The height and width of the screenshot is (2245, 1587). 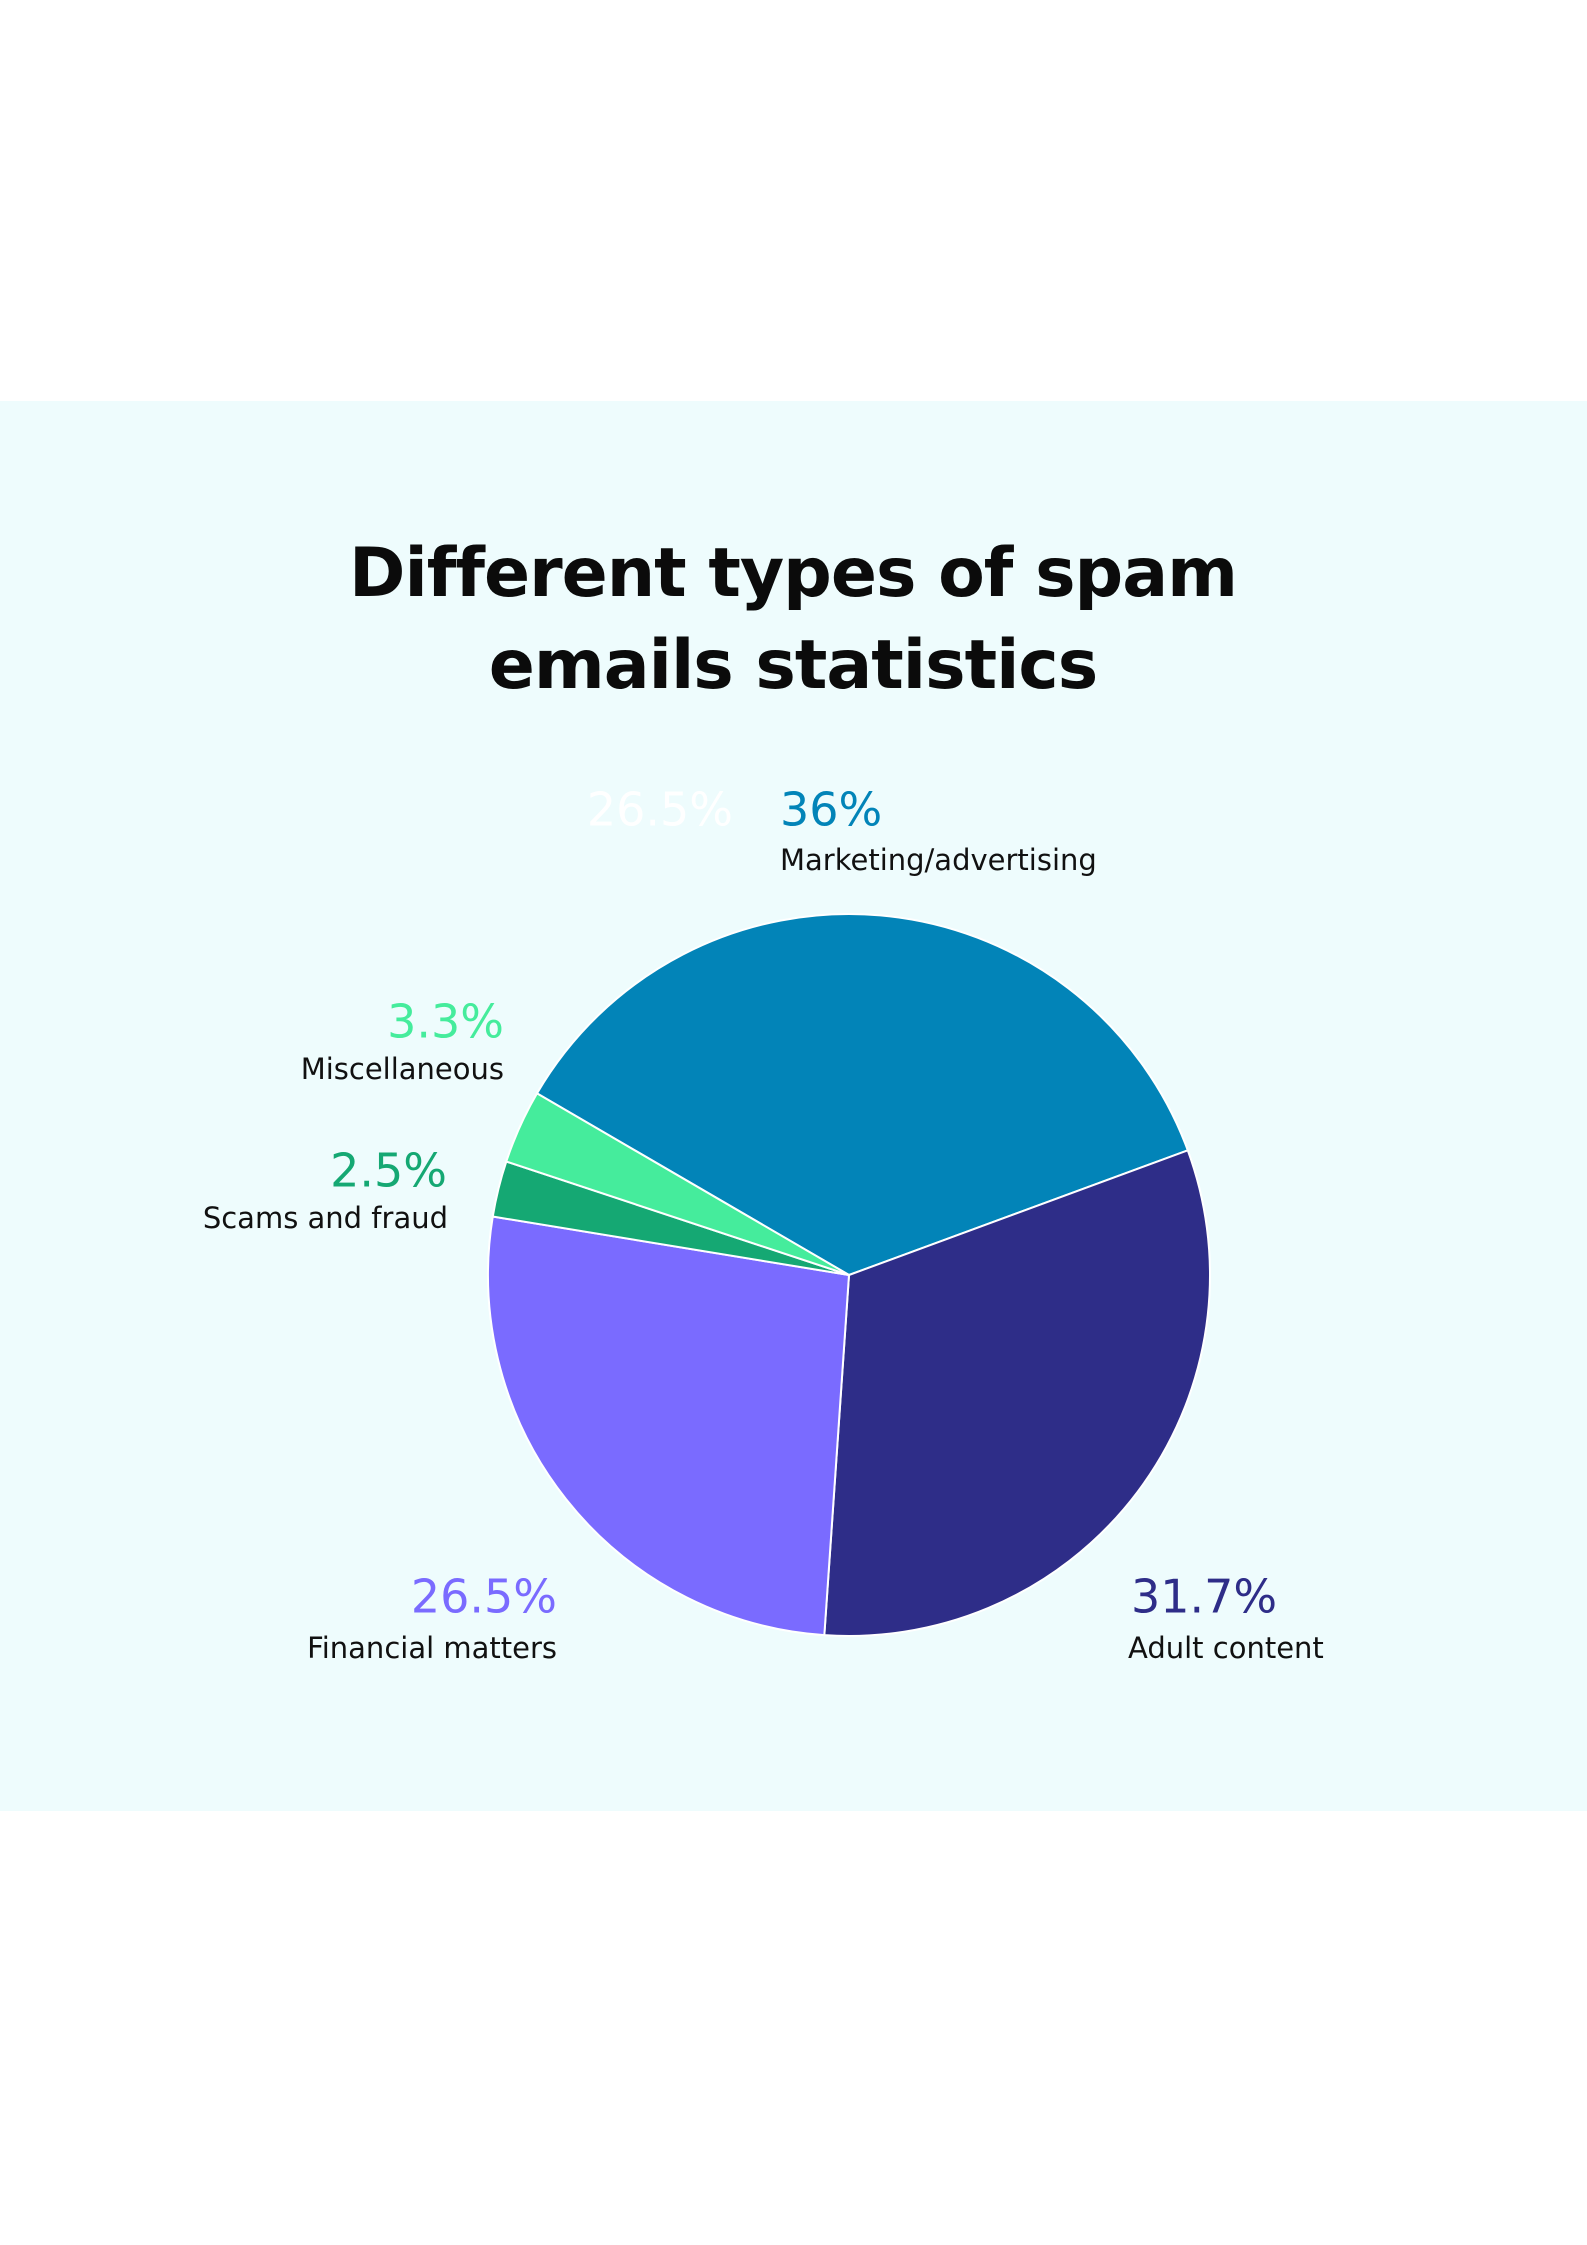 What do you see at coordinates (402, 1069) in the screenshot?
I see `category-label: Miscellaneous` at bounding box center [402, 1069].